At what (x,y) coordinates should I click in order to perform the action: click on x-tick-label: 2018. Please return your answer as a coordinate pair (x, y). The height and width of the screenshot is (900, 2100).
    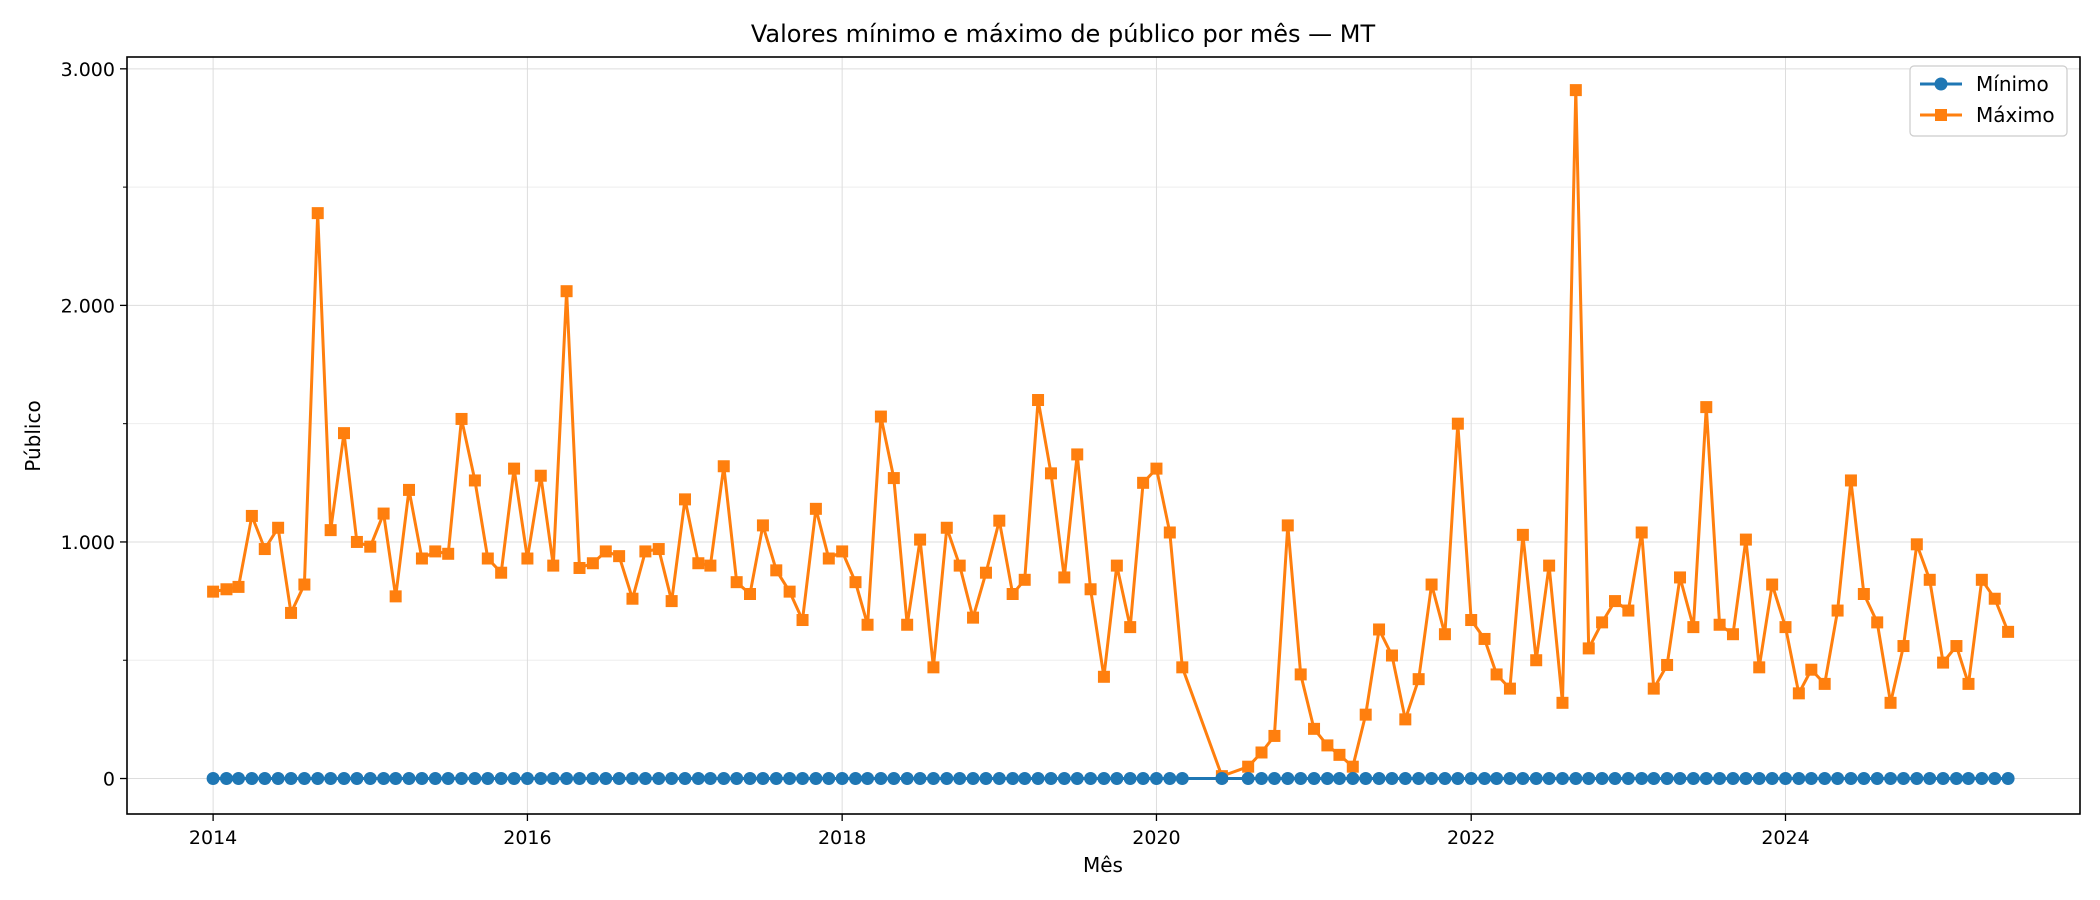
    Looking at the image, I should click on (842, 838).